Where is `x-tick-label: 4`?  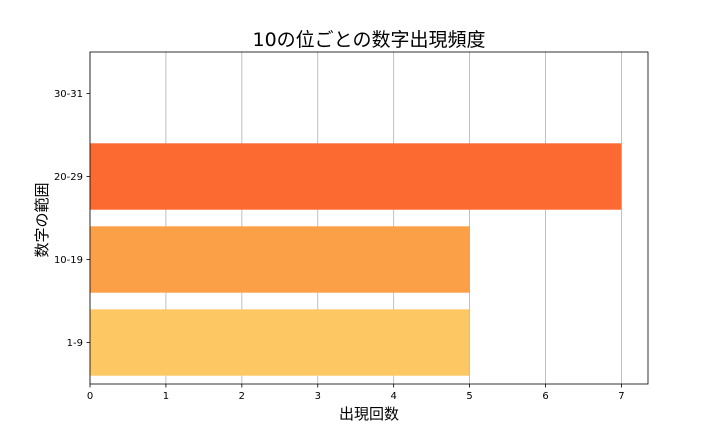
x-tick-label: 4 is located at coordinates (393, 396).